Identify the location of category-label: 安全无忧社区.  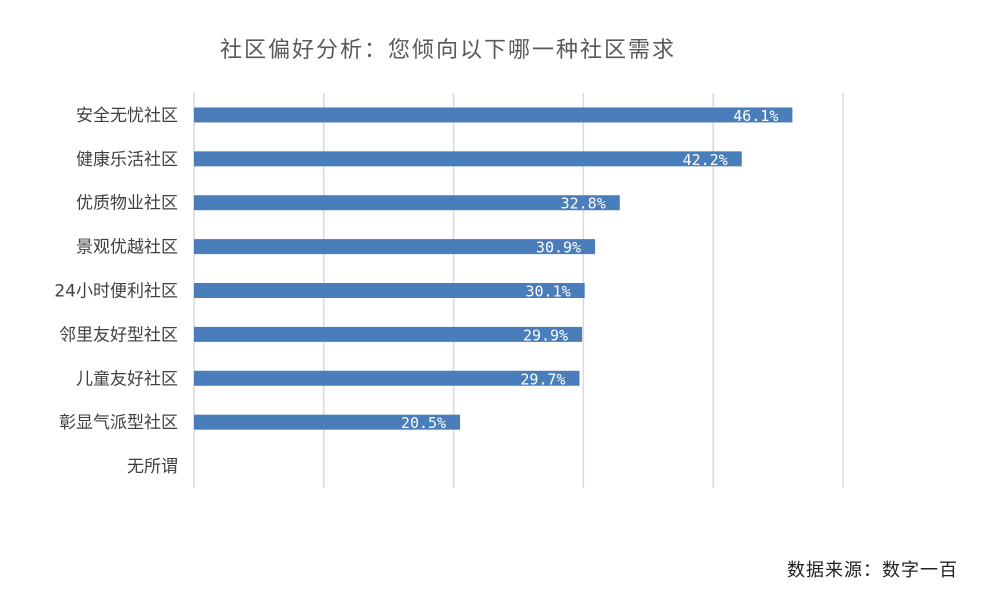
(127, 116).